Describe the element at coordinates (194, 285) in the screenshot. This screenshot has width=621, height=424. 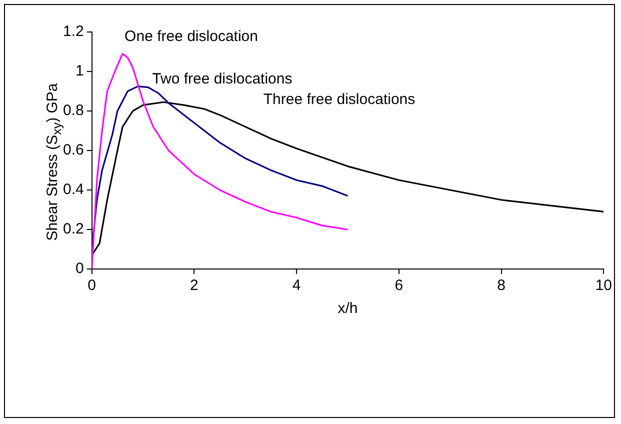
I see `x-tick-label: 2` at that location.